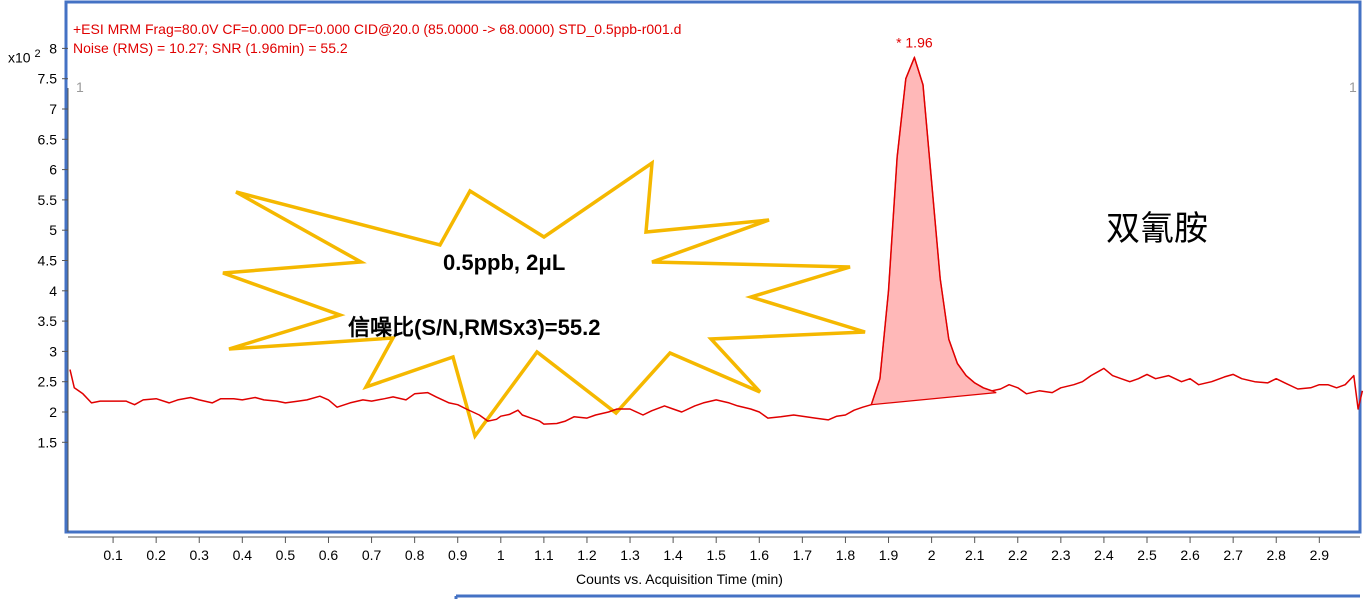 This screenshot has width=1365, height=599. What do you see at coordinates (501, 555) in the screenshot?
I see `x-tick-label: 1` at bounding box center [501, 555].